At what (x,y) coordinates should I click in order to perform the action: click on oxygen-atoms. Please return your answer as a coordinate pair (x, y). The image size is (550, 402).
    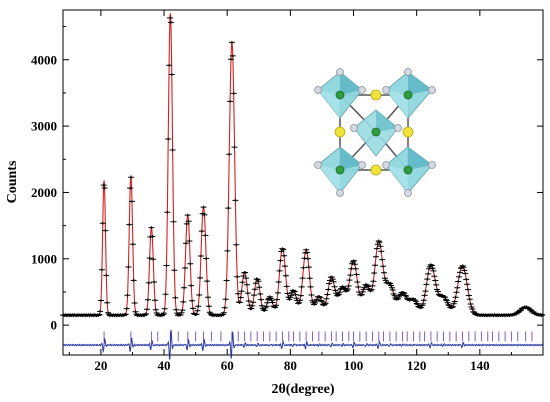
    Looking at the image, I should click on (375, 132).